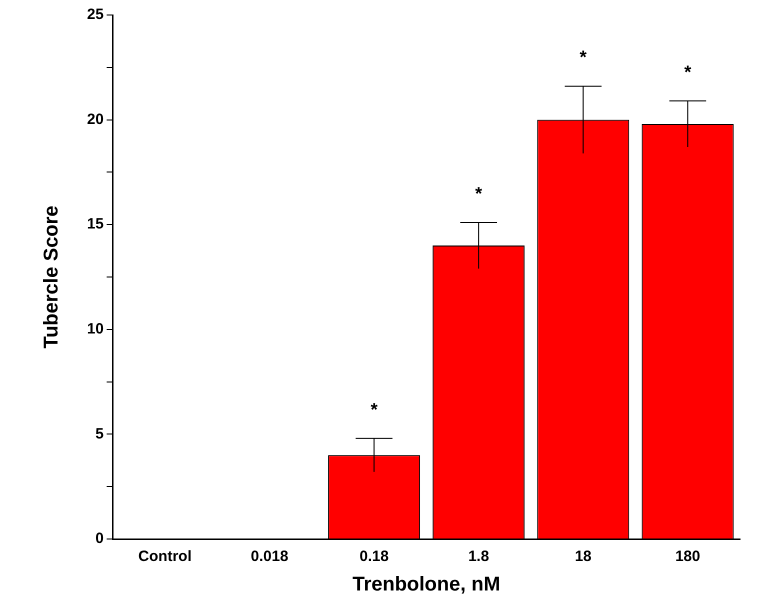  What do you see at coordinates (165, 557) in the screenshot?
I see `x-tick-label: Control` at bounding box center [165, 557].